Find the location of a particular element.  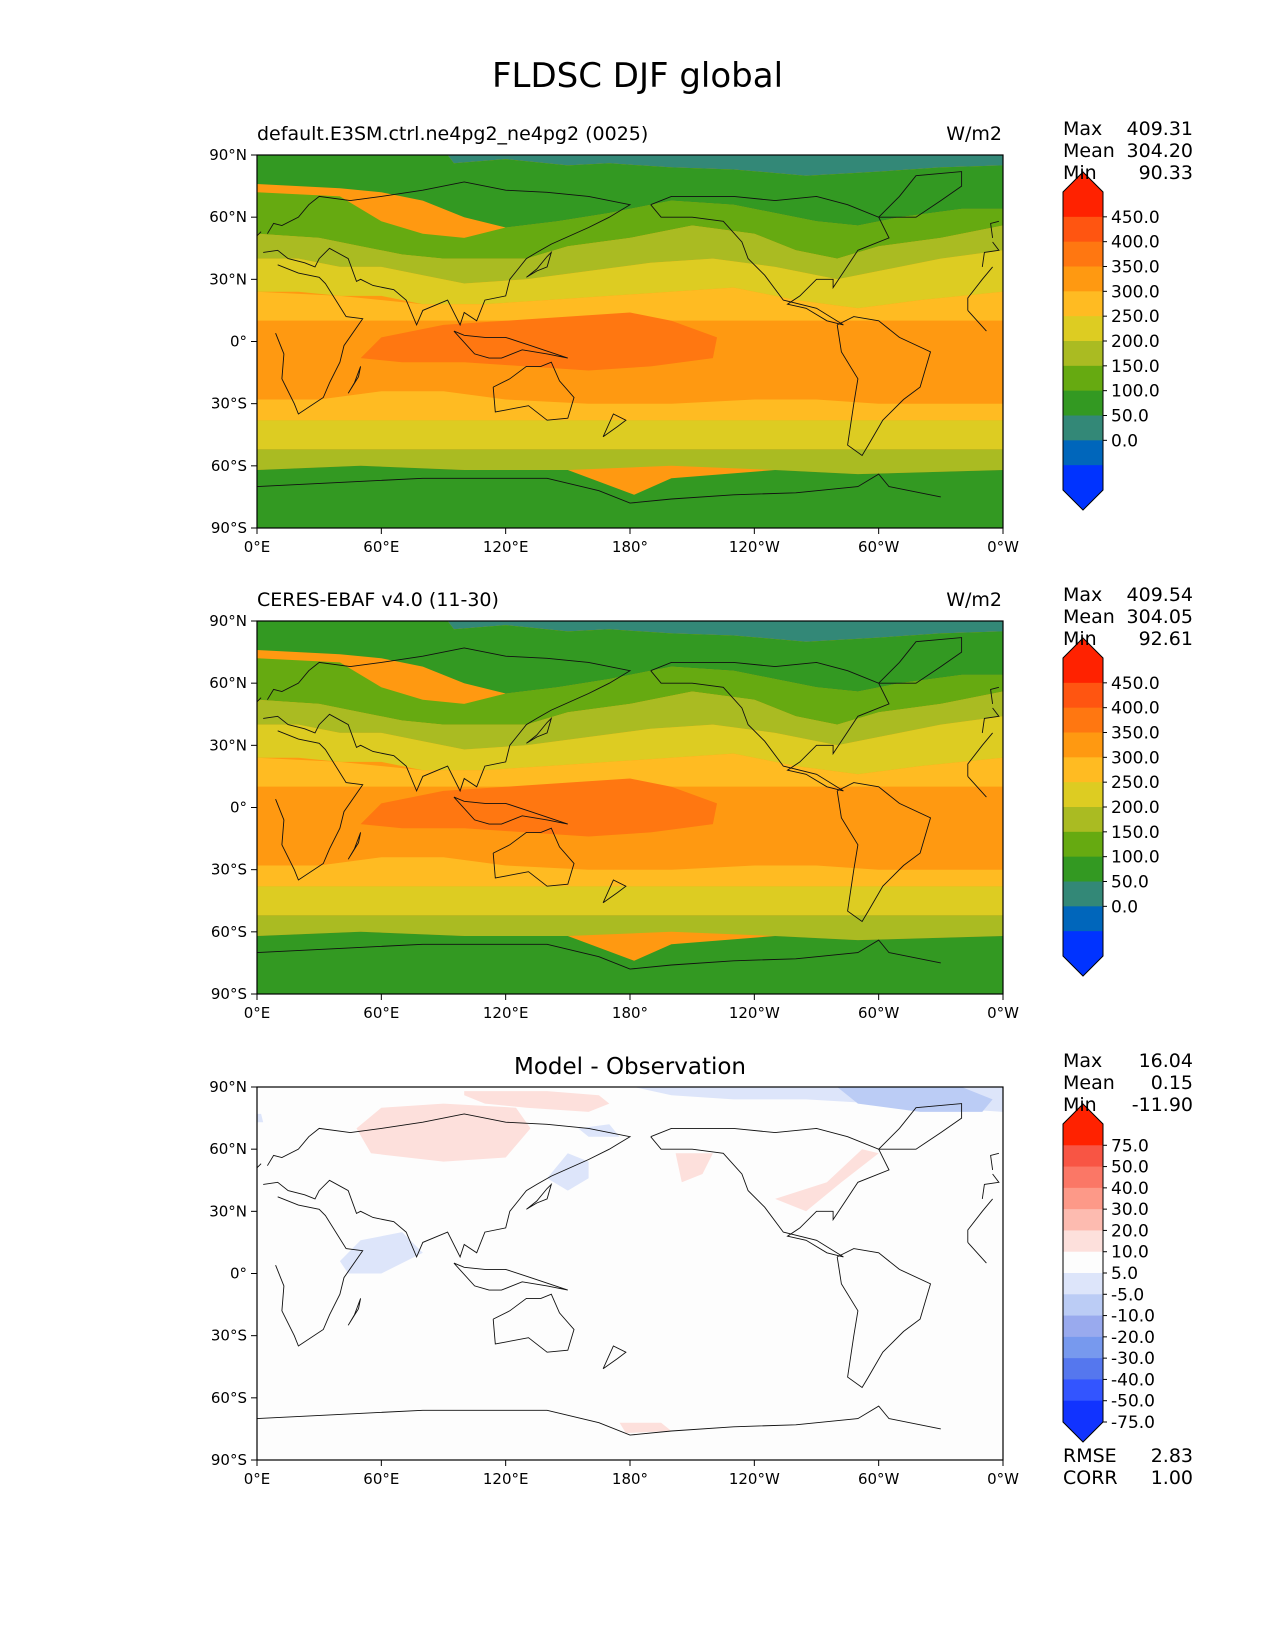

y-tick-label: 30°S is located at coordinates (229, 870).